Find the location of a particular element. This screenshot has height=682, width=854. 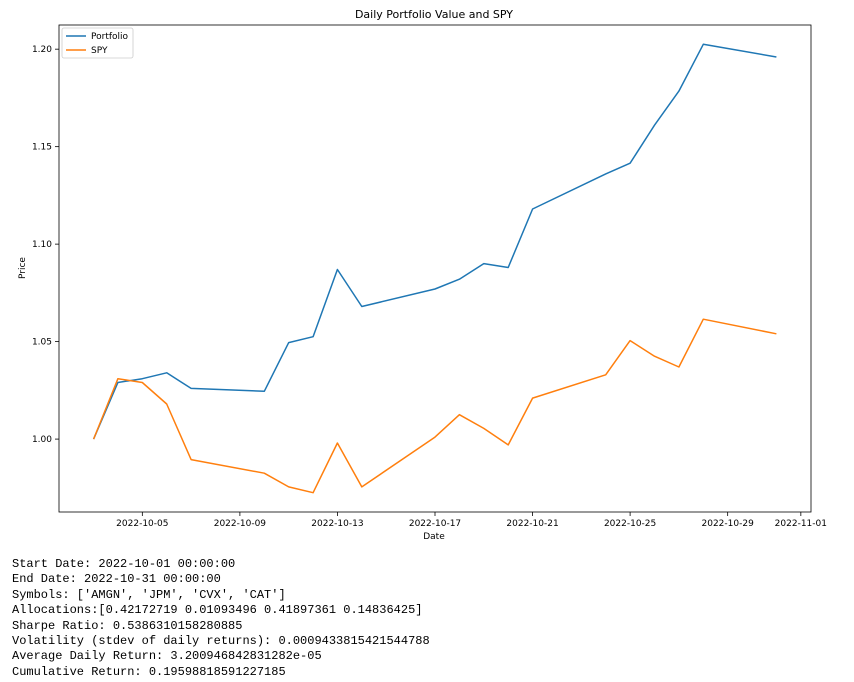

y-tick-label: 1.00 is located at coordinates (42, 440).